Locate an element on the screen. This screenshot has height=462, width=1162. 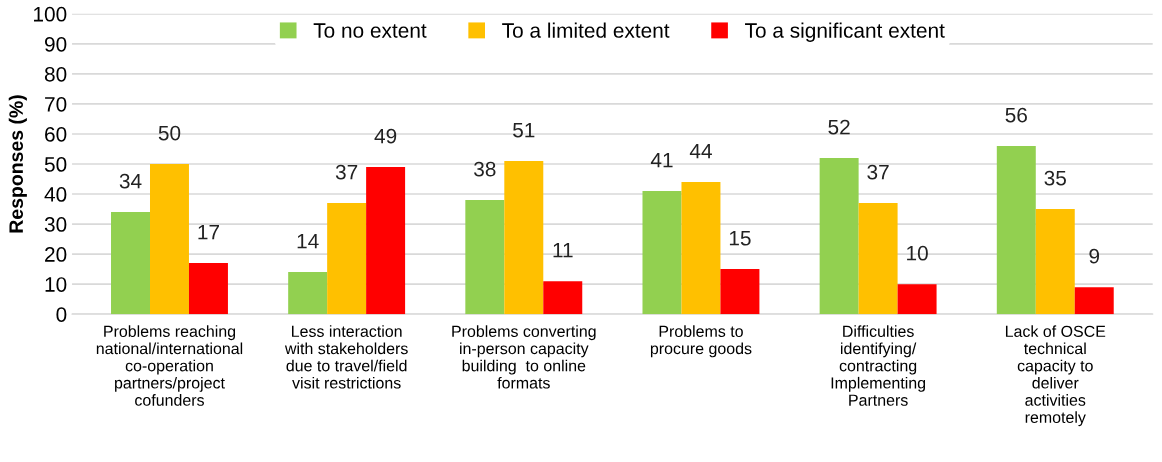
data-label: 10 is located at coordinates (917, 253).